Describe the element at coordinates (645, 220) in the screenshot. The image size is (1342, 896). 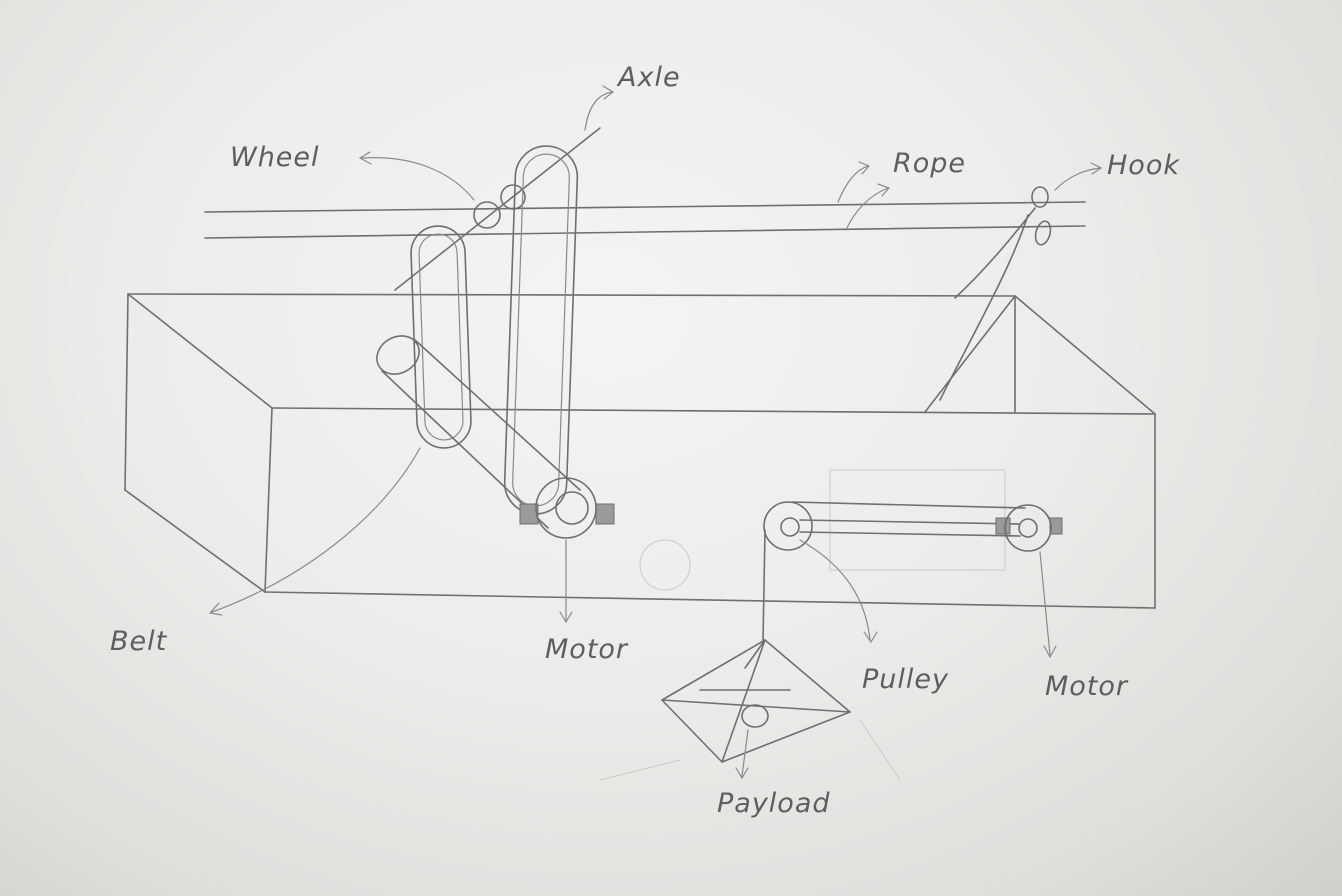
I see `rope-lines` at that location.